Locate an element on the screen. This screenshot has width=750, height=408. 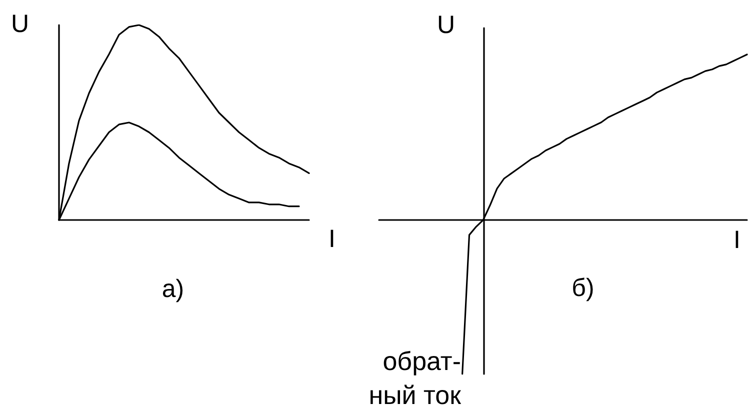
text: б) is located at coordinates (583, 288).